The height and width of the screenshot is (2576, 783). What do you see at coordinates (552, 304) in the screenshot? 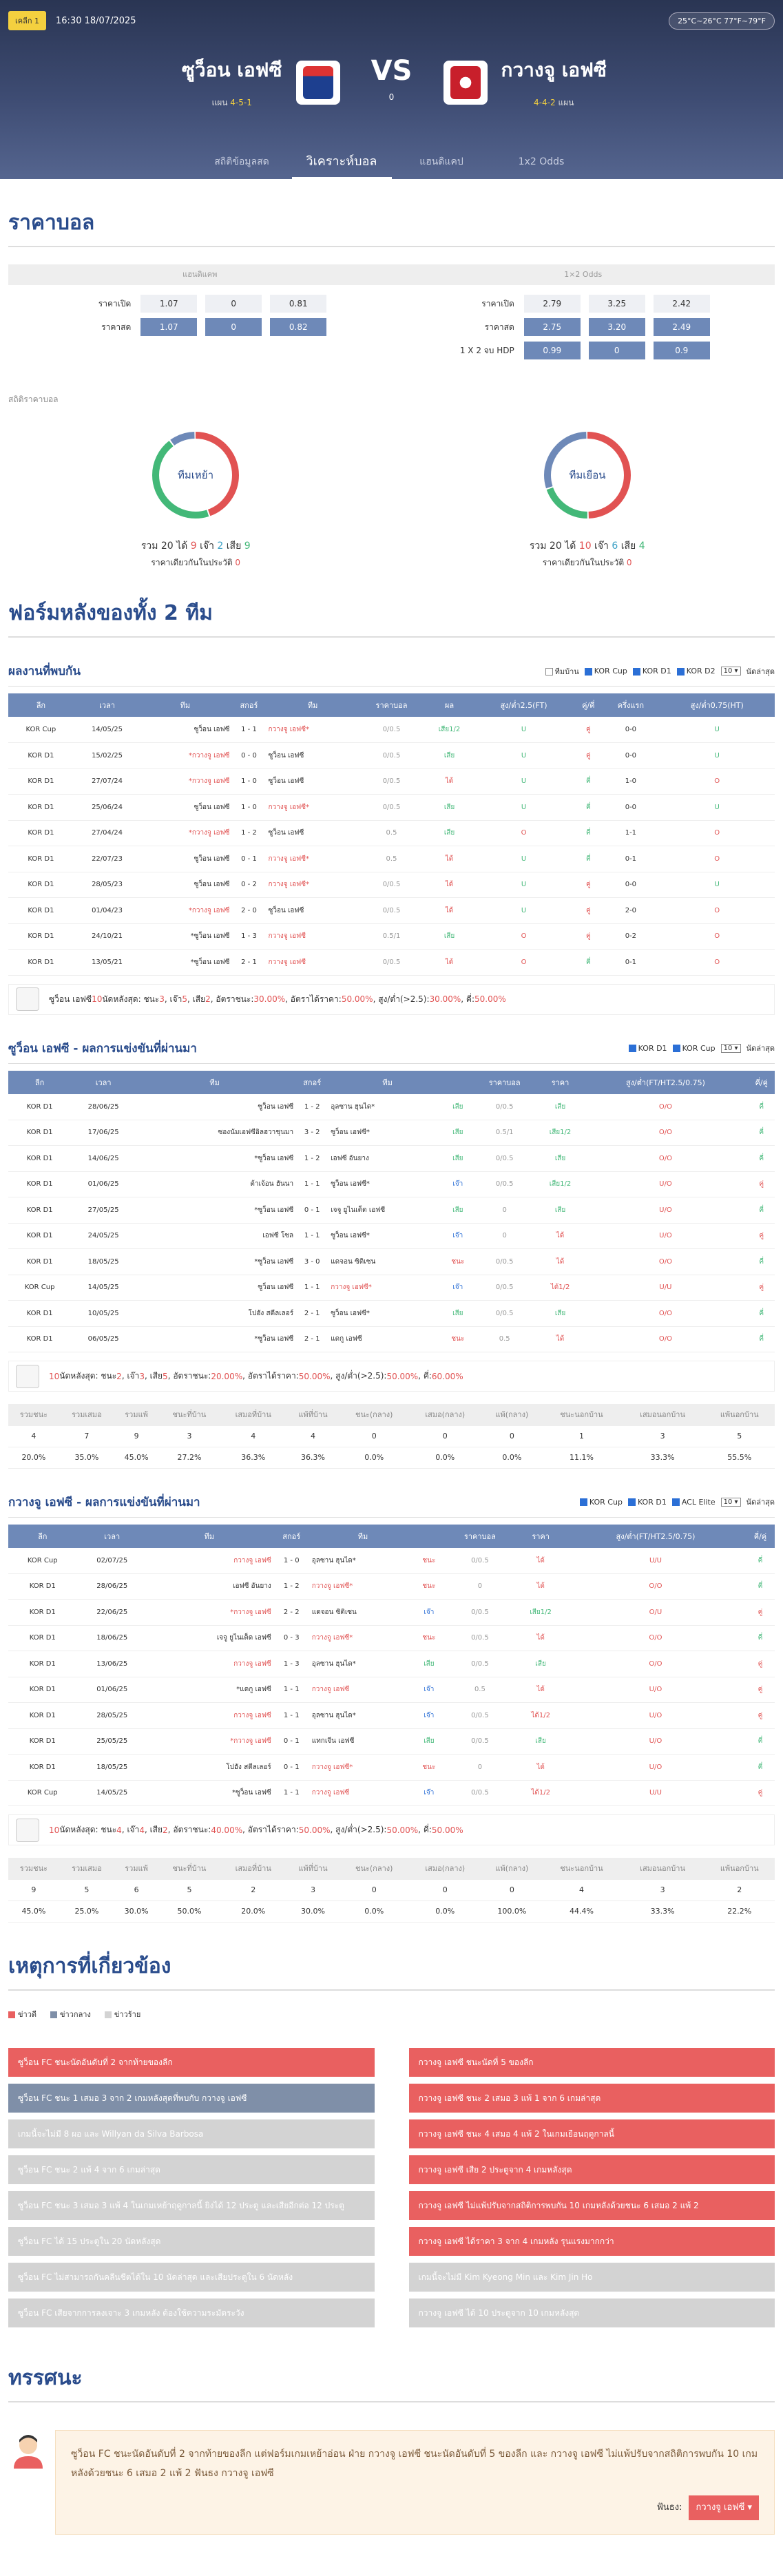
I see `odds-value: 2.79` at bounding box center [552, 304].